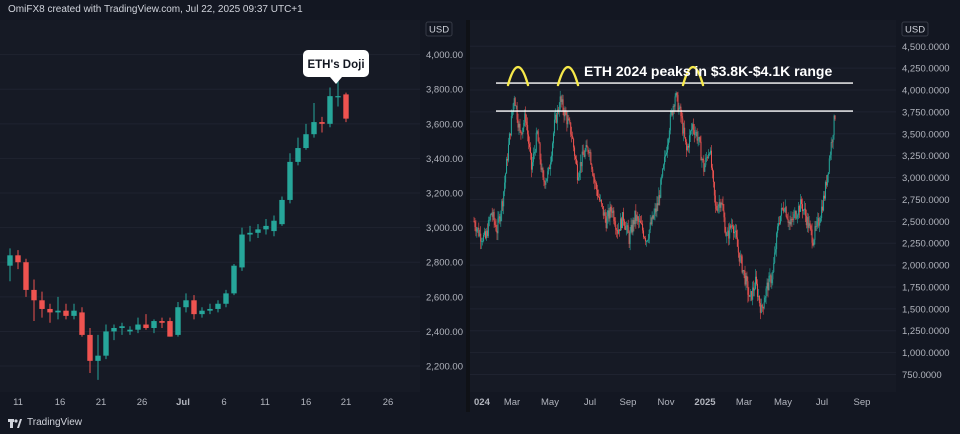  What do you see at coordinates (444, 90) in the screenshot?
I see `left-y-tick-label: 3,800.00` at bounding box center [444, 90].